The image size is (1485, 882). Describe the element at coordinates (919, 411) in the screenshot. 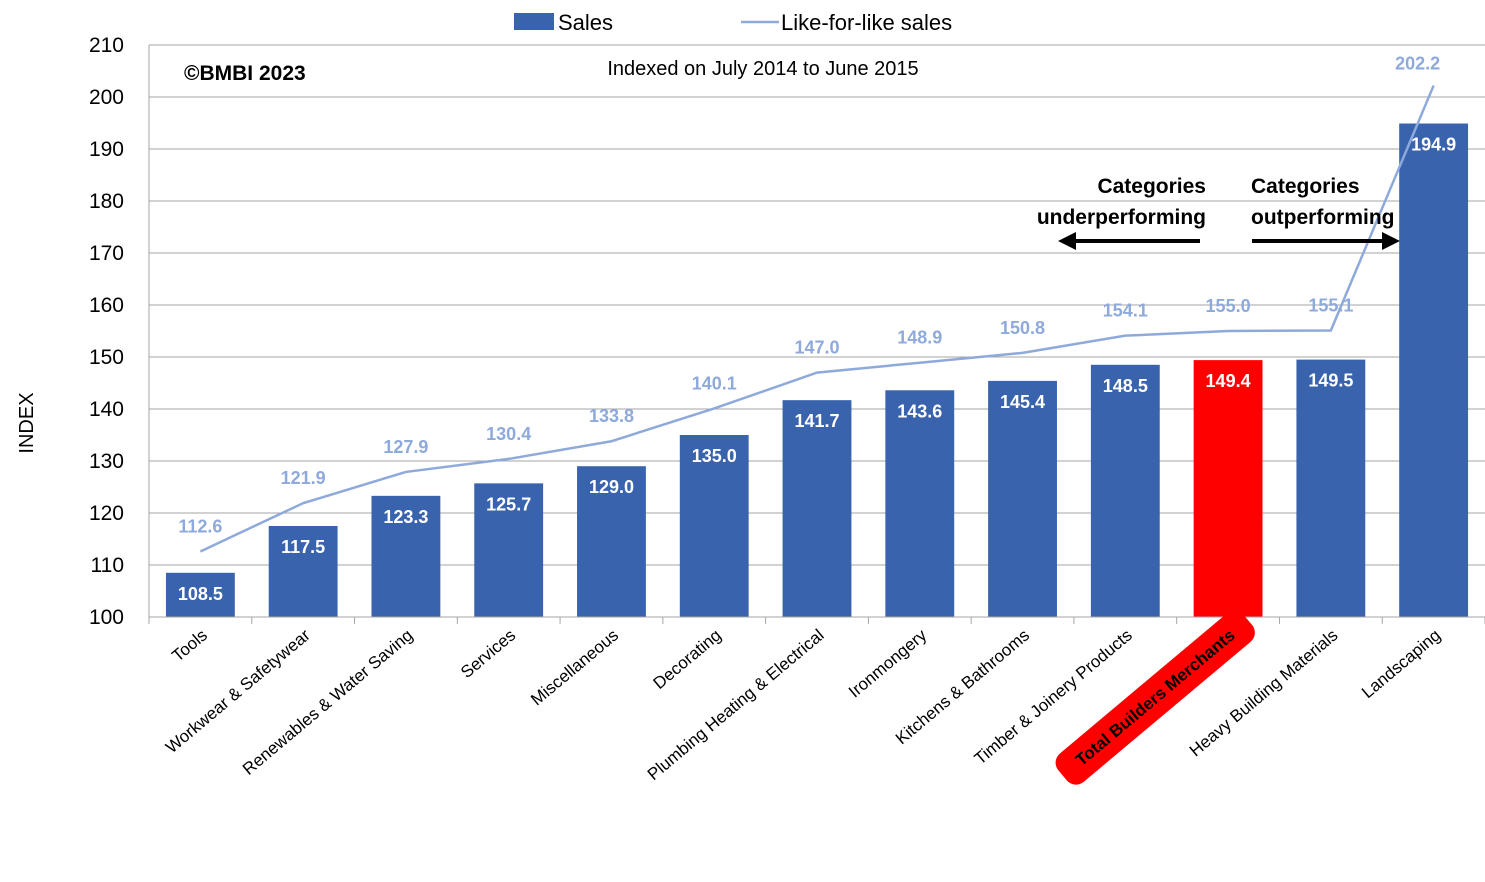

I see `bar-value-label-8: 143.6` at that location.